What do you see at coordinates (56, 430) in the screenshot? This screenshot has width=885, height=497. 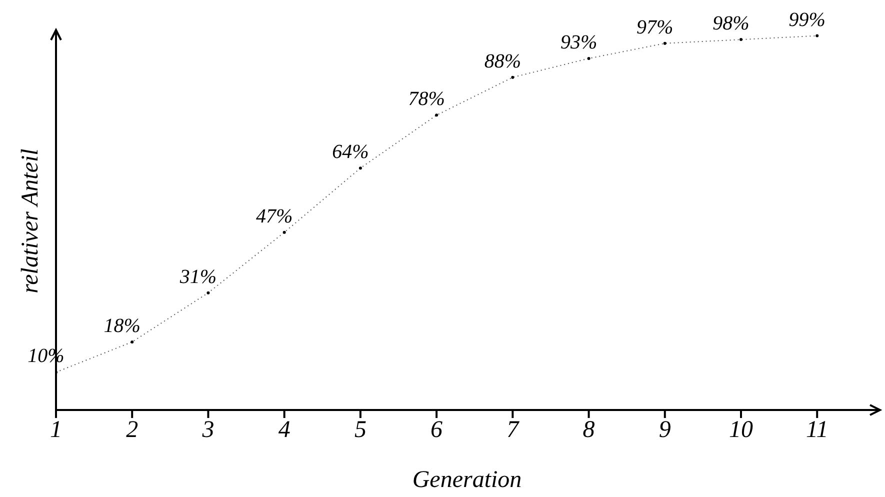 I see `x-tick-label: 1` at bounding box center [56, 430].